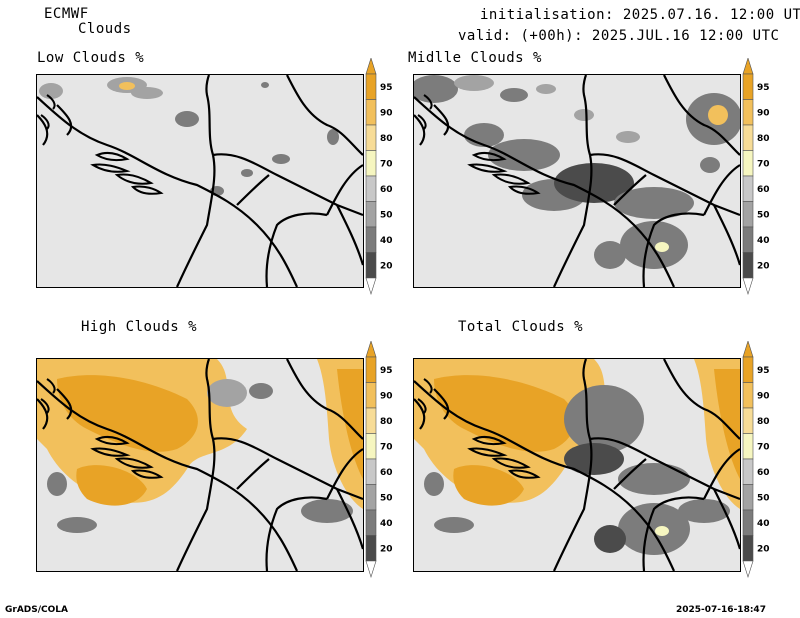 This screenshot has width=800, height=618. What do you see at coordinates (386, 215) in the screenshot?
I see `colorbar-level-label: 50` at bounding box center [386, 215].